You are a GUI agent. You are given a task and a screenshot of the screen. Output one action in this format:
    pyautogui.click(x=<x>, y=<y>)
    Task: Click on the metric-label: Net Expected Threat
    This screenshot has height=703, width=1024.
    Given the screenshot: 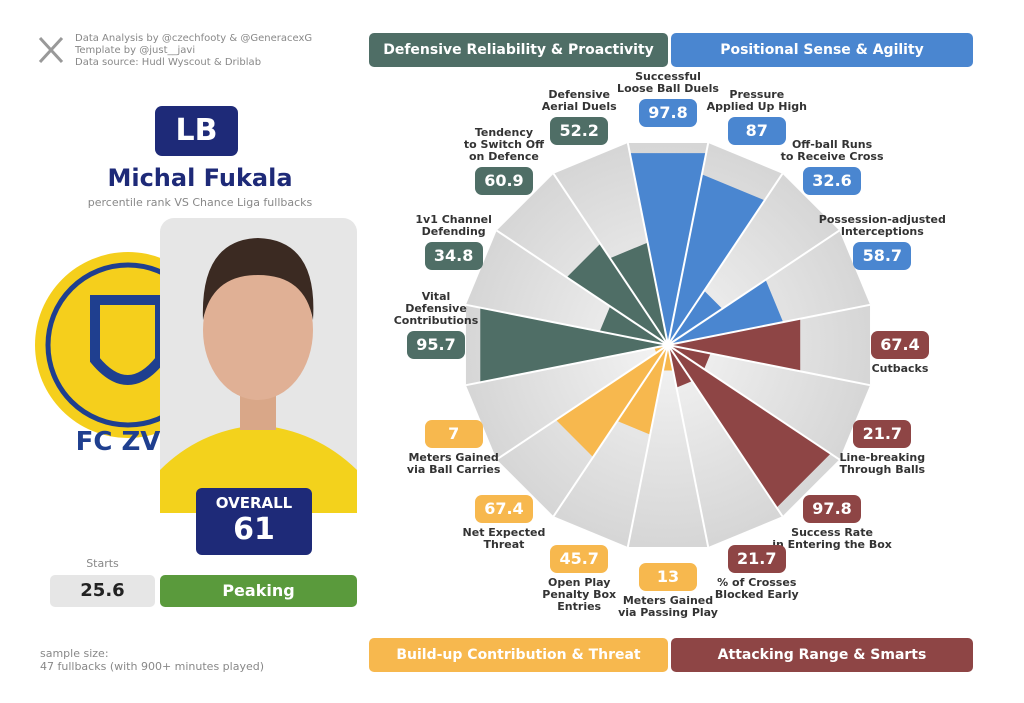 What is the action you would take?
    pyautogui.click(x=504, y=539)
    